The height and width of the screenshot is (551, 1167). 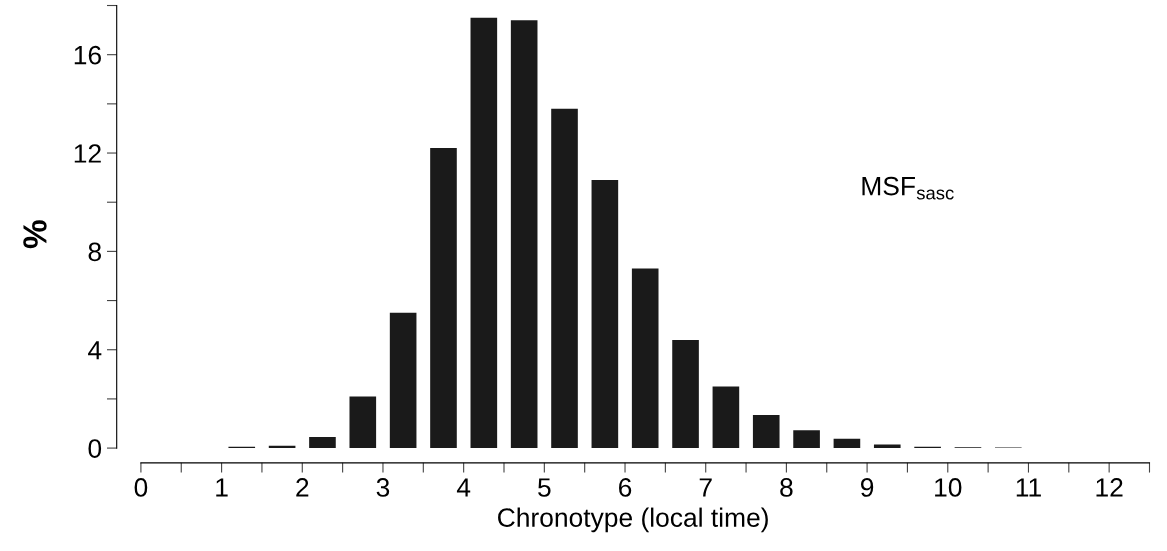 What do you see at coordinates (95, 350) in the screenshot?
I see `y-tick-label: 4` at bounding box center [95, 350].